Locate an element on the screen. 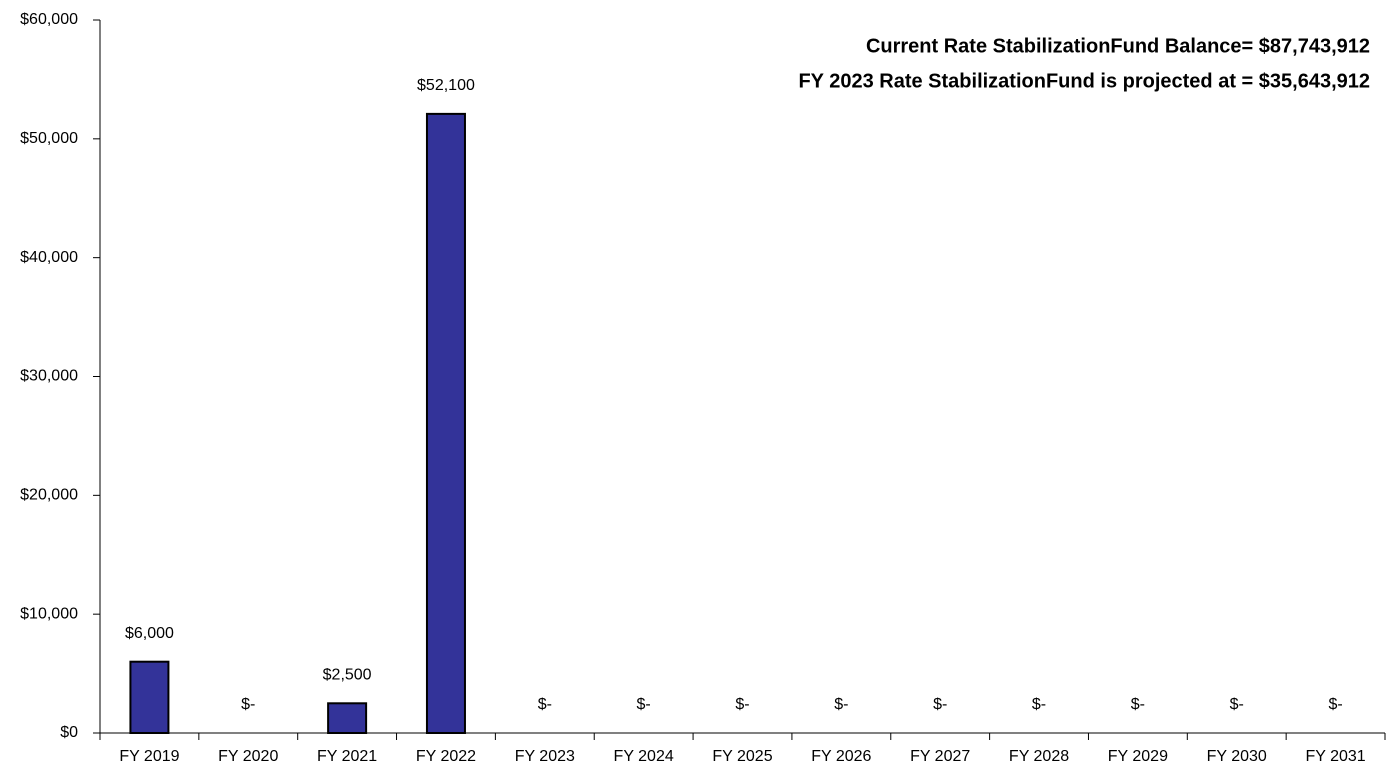  y-tick-label: $40,000 is located at coordinates (49, 257).